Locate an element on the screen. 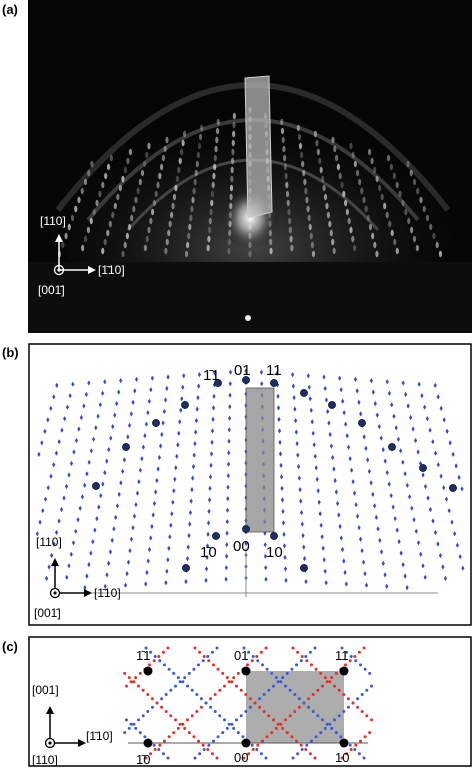  axis-label-out-of-plane-c: [110] is located at coordinates (45, 760).